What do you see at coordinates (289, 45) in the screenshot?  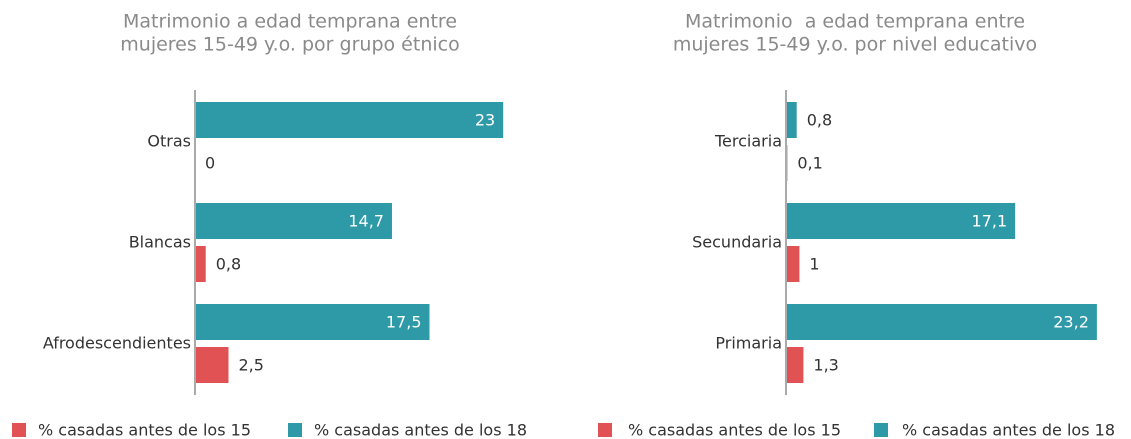 I see `chart-title: mujeres 15-49 y.o. por grupo étnico` at bounding box center [289, 45].